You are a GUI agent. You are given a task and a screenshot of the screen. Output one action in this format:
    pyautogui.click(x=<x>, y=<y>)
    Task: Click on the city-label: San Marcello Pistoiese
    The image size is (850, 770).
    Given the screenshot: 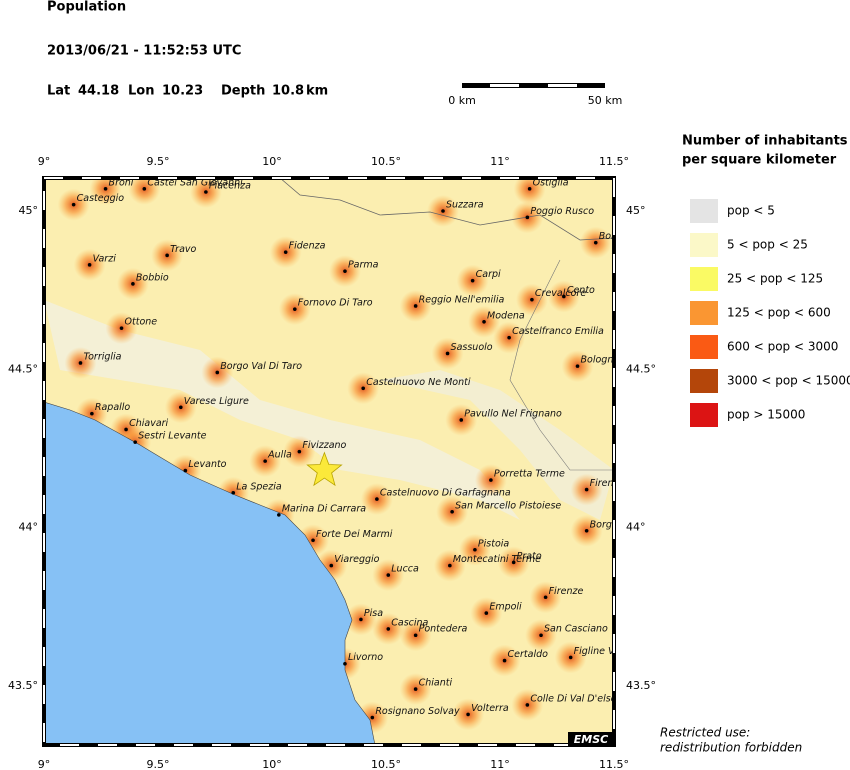 What is the action you would take?
    pyautogui.click(x=508, y=505)
    